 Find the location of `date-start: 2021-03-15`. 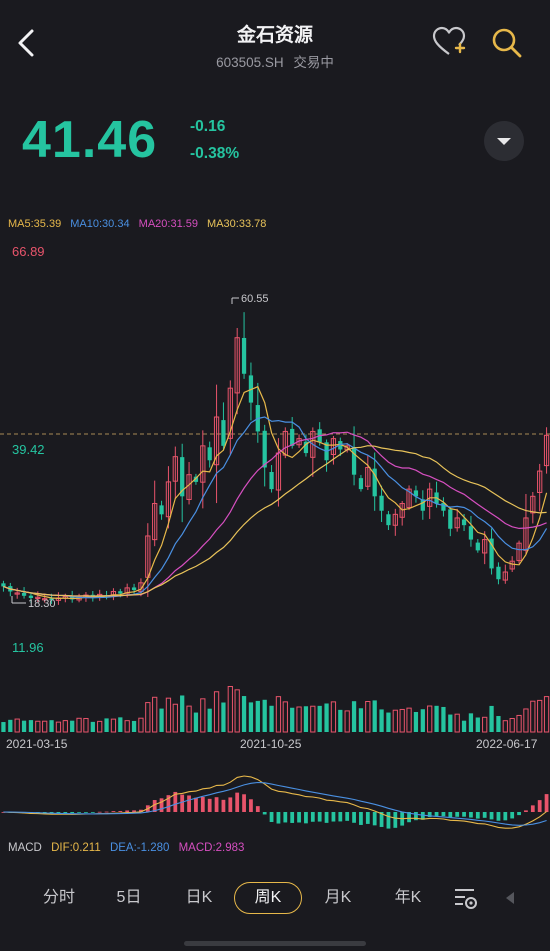

date-start: 2021-03-15 is located at coordinates (37, 744).